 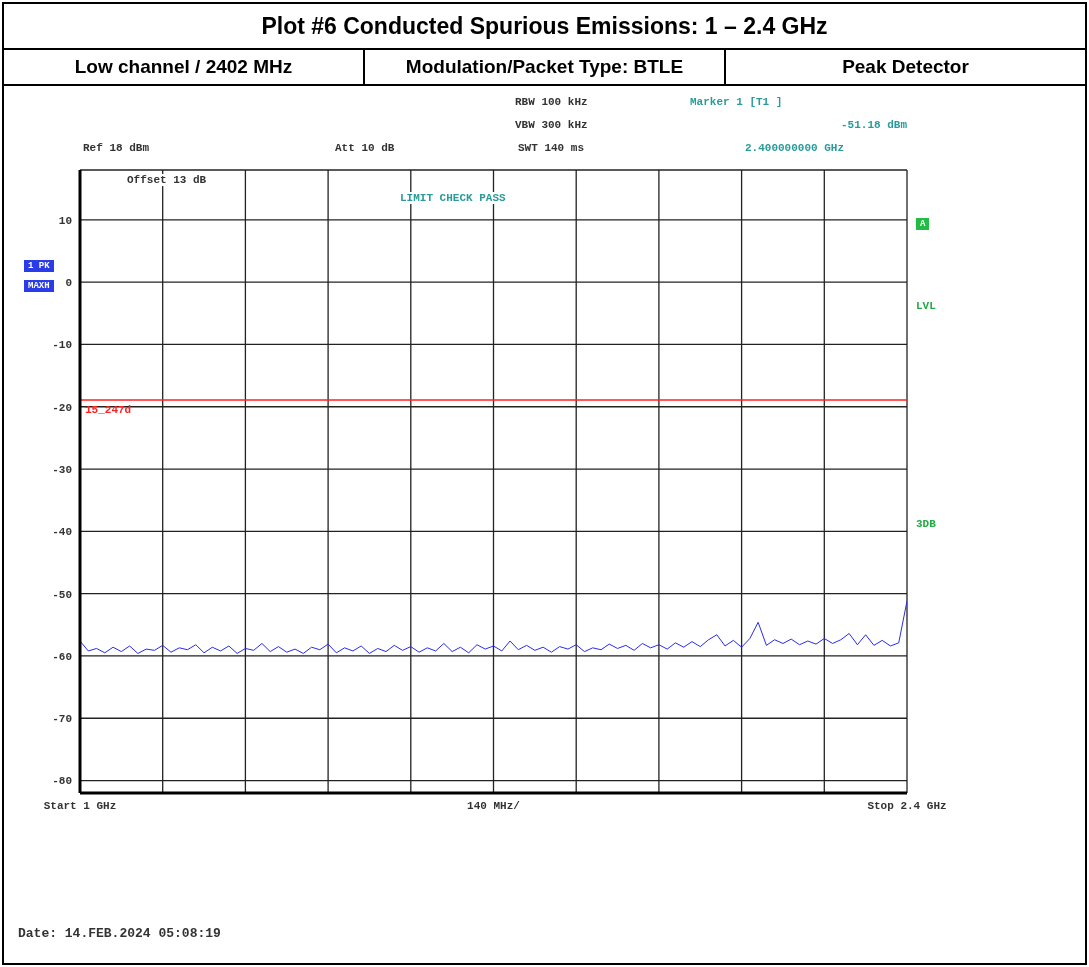 I want to click on text: VBW 300 kHz, so click(x=551, y=125).